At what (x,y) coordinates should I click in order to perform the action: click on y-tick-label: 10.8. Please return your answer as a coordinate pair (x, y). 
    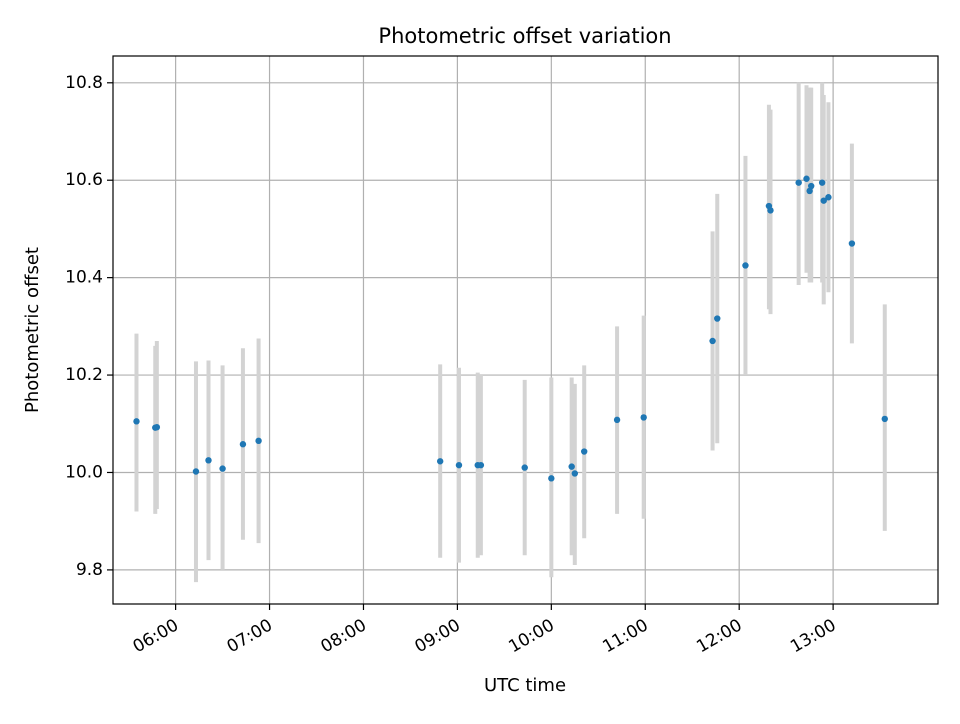
    Looking at the image, I should click on (84, 83).